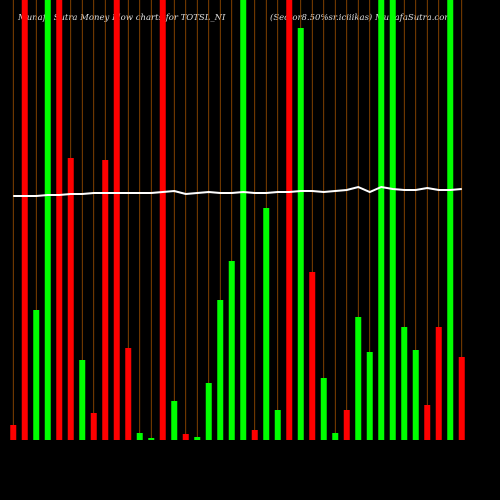  I want to click on chart-subtitle: (Sector8.50%sr.iciiikas) MunafaSutra.com, so click(361, 17).